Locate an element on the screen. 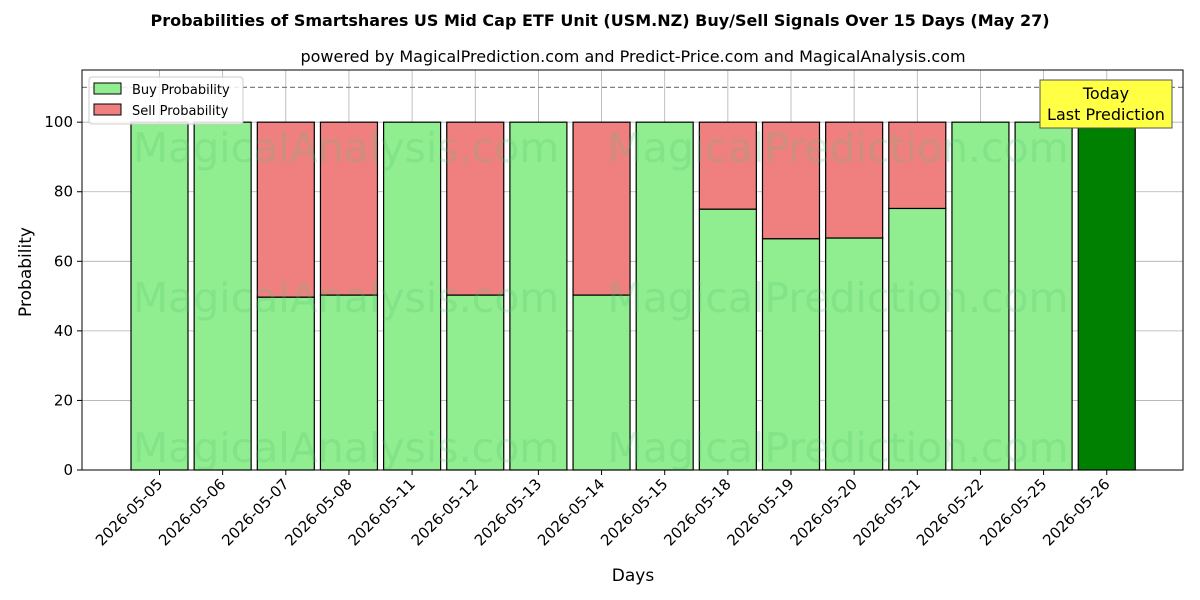  legend-box is located at coordinates (166, 100).